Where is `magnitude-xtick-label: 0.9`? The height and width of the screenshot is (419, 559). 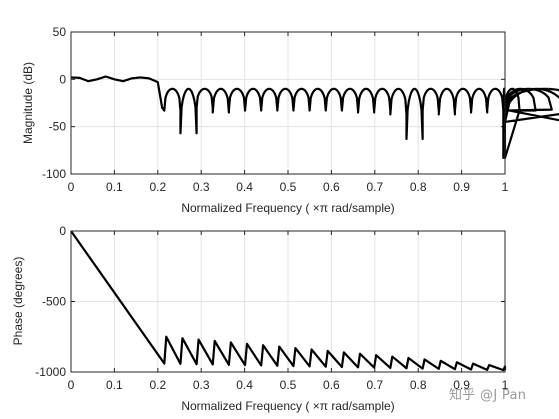 magnitude-xtick-label: 0.9 is located at coordinates (461, 187).